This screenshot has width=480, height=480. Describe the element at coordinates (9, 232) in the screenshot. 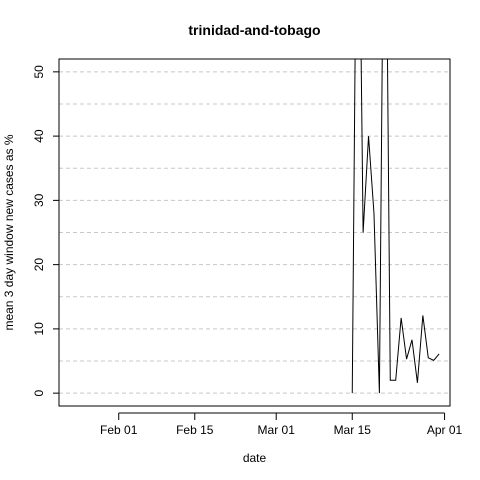

I see `y-axis-label: mean 3 day window new cases as %` at that location.